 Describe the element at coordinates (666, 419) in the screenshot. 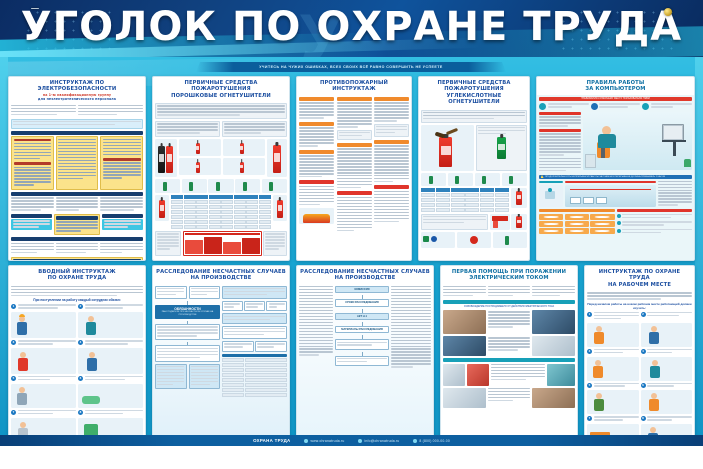

I see `step-item: 8` at that location.